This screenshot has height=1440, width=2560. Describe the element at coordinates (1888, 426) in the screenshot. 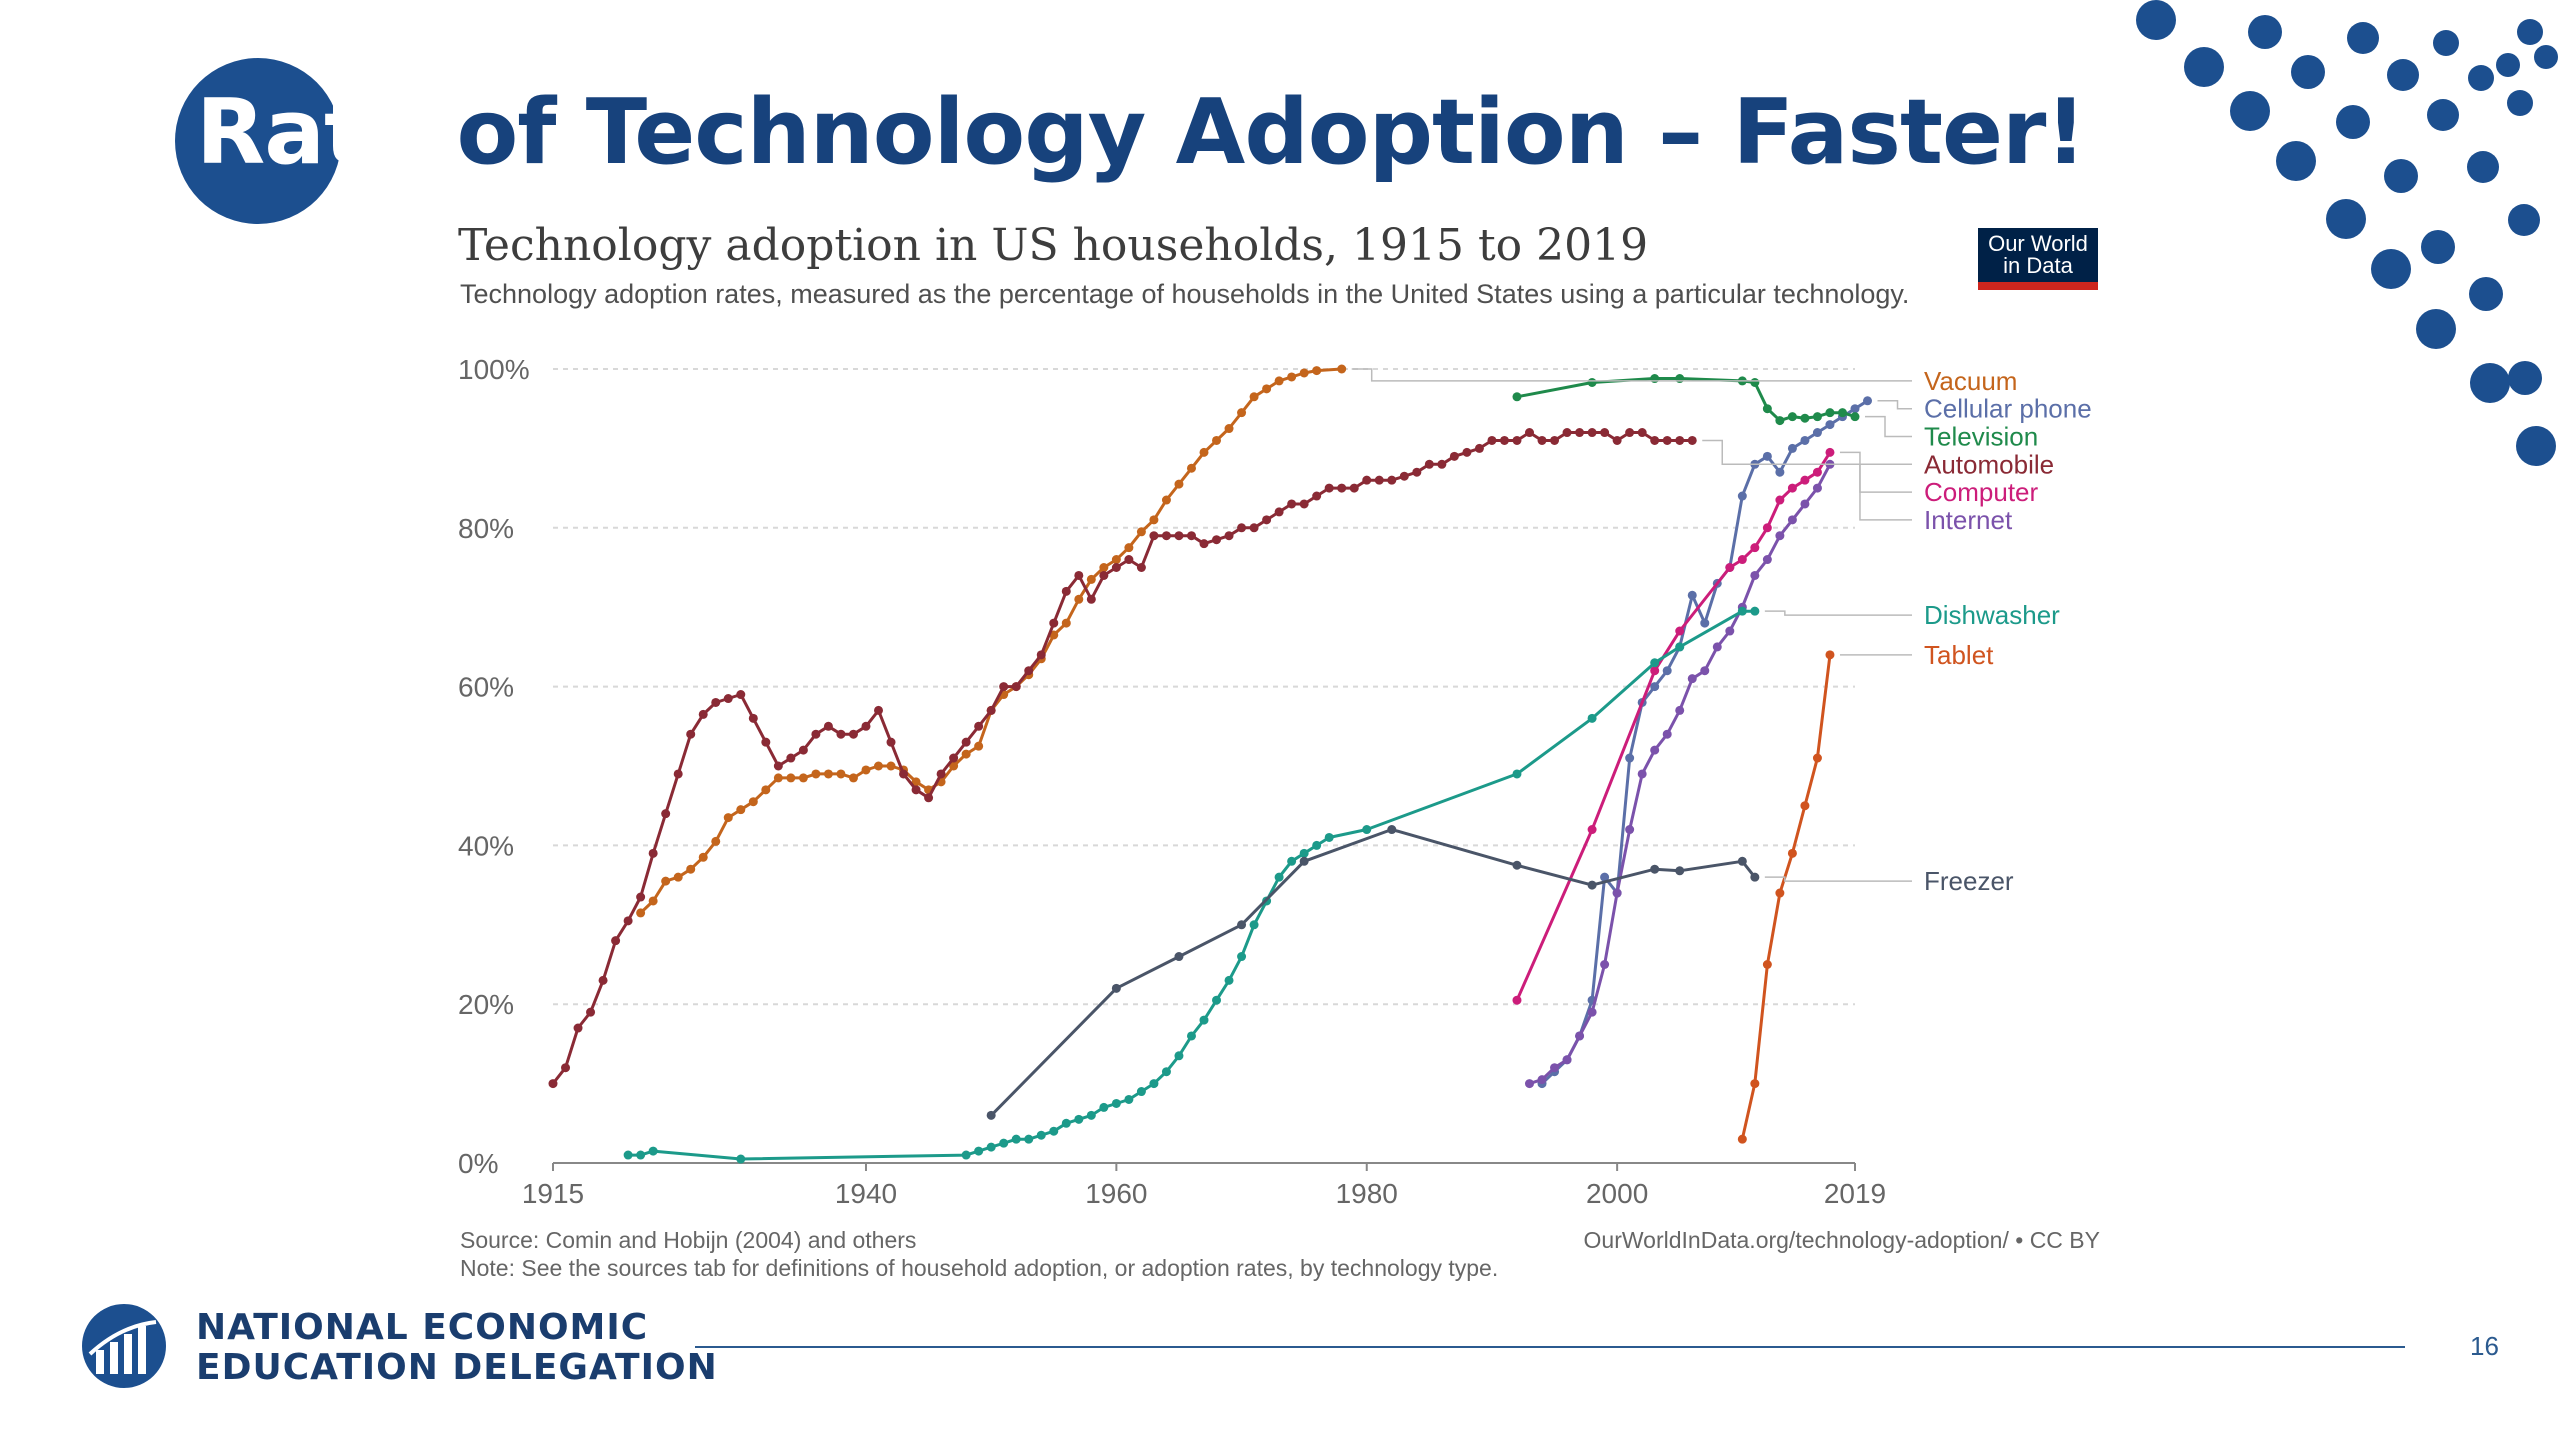

I see `legend-connector` at that location.